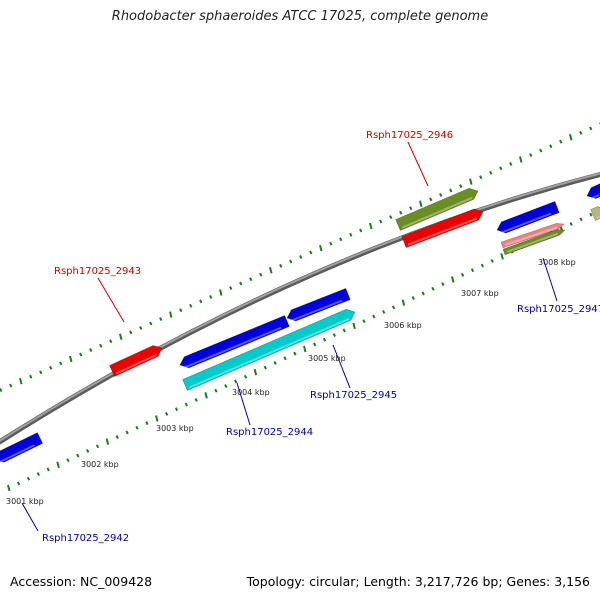 This screenshot has height=600, width=600. Describe the element at coordinates (403, 325) in the screenshot. I see `scale-tick-label: 3006 kbp` at that location.